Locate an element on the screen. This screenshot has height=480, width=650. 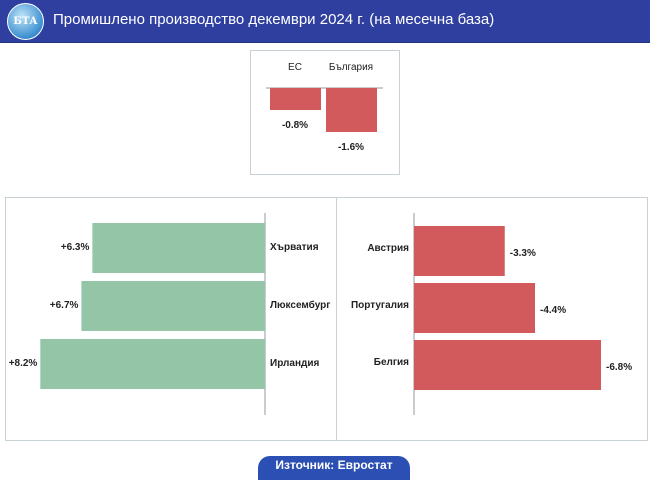
value-label: +8.2% is located at coordinates (23, 363).